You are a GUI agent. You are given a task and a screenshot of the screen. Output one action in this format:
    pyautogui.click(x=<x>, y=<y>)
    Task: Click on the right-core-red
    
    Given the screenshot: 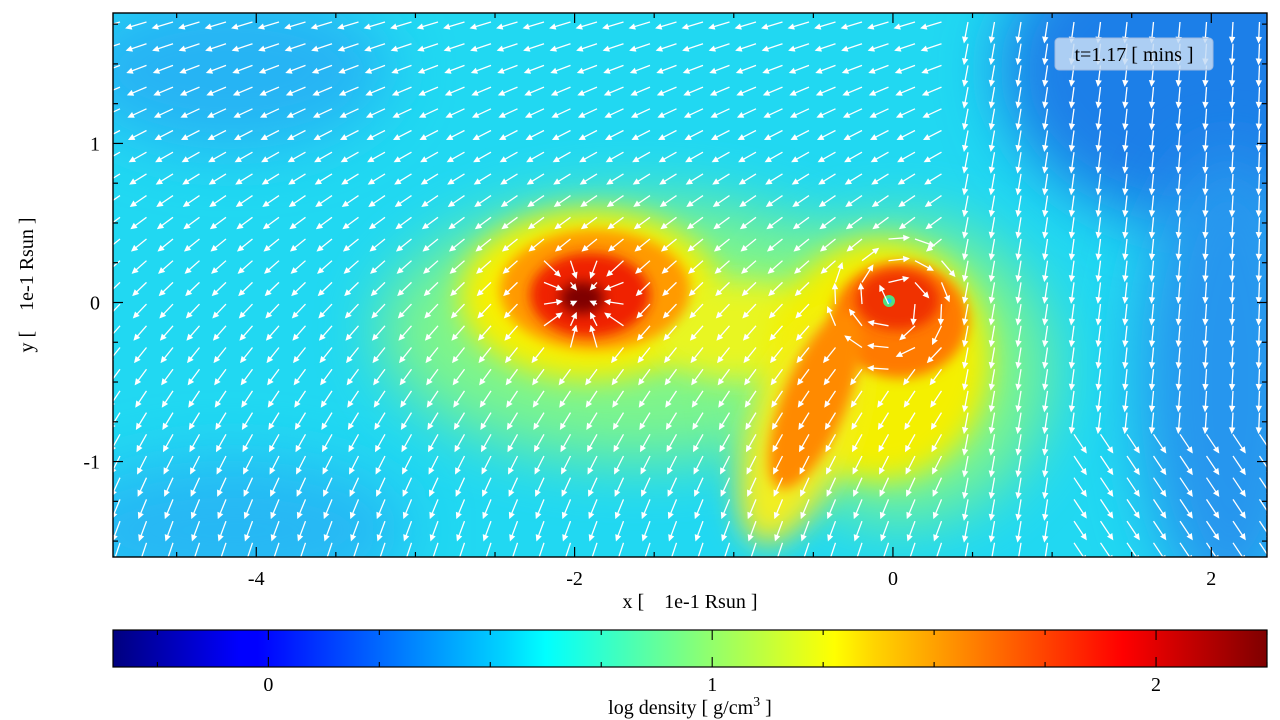 What is the action you would take?
    pyautogui.click(x=898, y=300)
    